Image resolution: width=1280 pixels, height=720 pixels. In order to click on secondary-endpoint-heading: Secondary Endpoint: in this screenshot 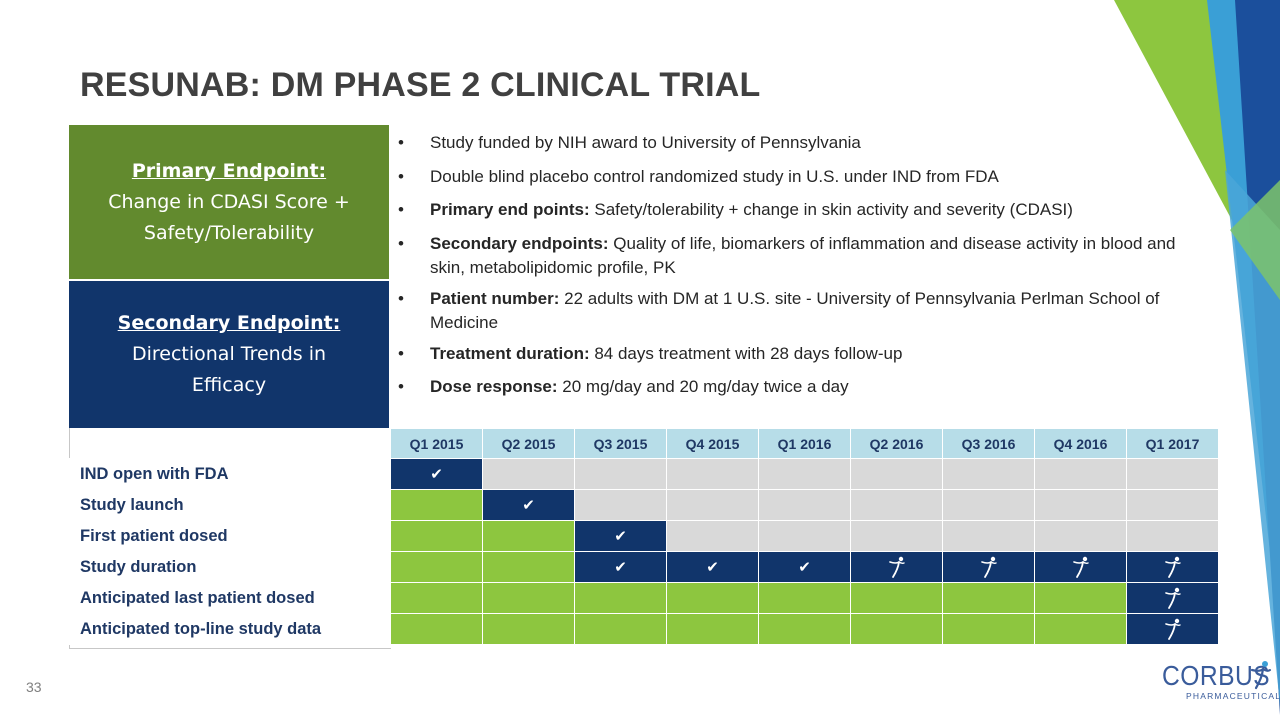, I will do `click(229, 323)`.